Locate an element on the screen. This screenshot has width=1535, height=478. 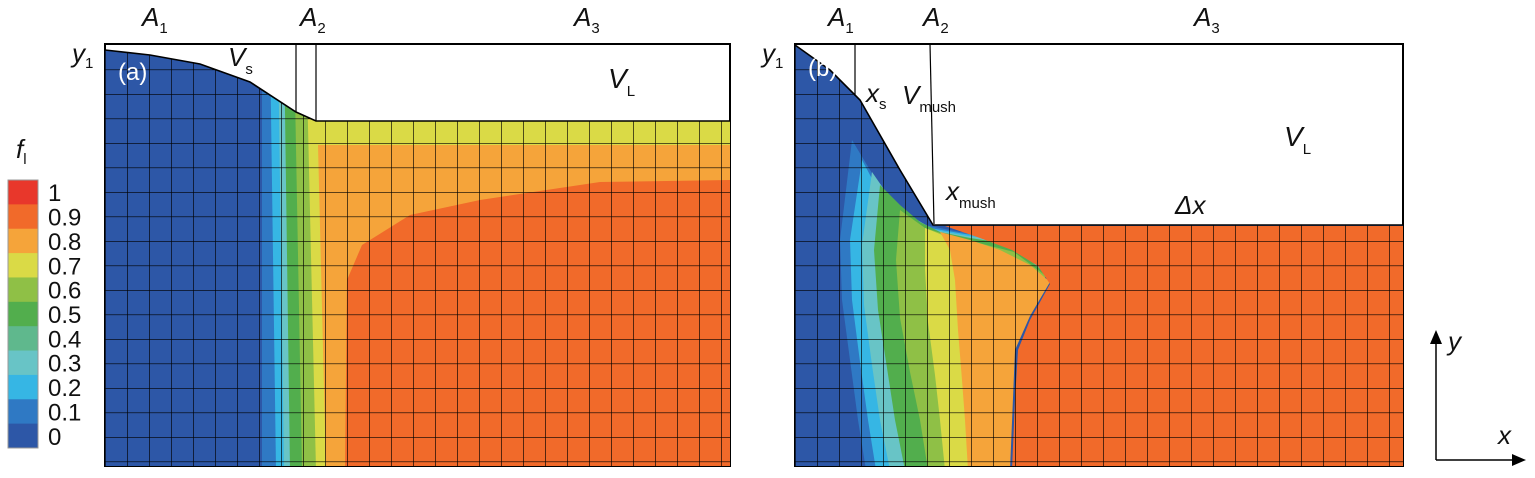
colorbar-tick-label: 0.8 is located at coordinates (64, 242).